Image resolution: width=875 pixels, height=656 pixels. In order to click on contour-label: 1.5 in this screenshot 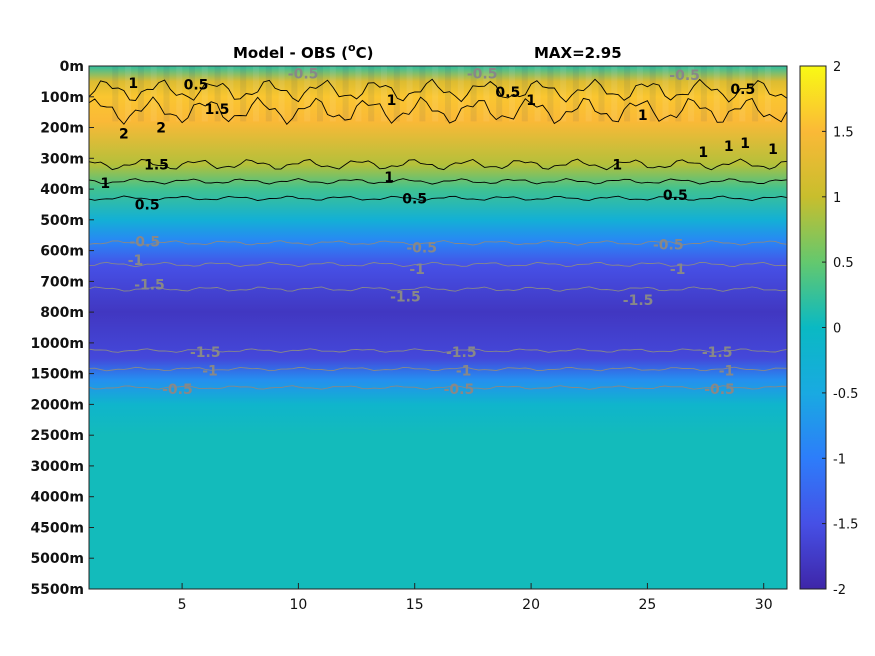, I will do `click(217, 110)`.